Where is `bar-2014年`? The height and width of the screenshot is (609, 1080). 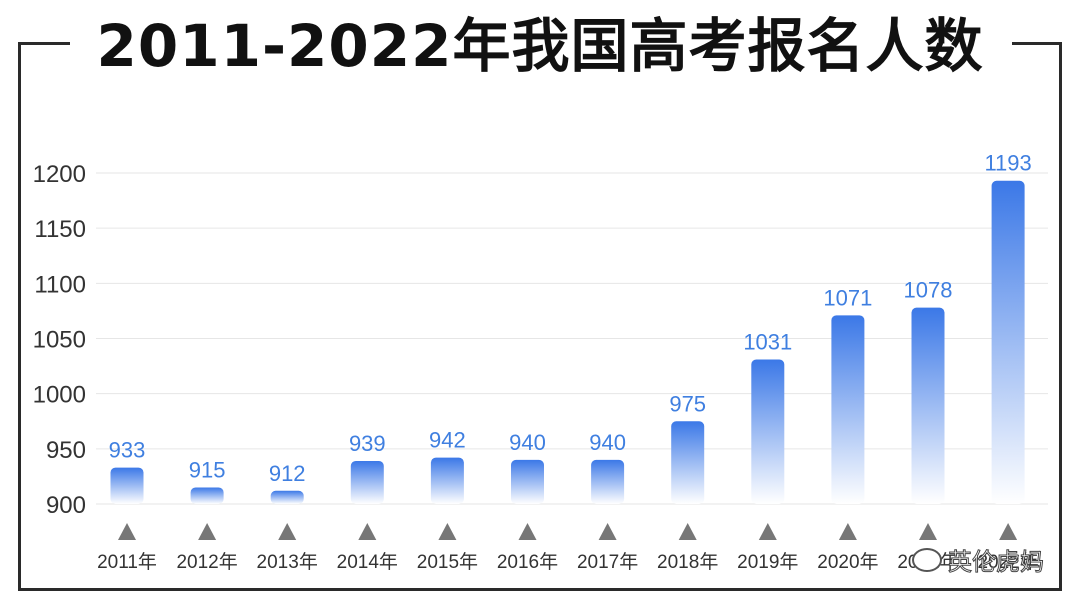
bar-2014年 is located at coordinates (367, 482).